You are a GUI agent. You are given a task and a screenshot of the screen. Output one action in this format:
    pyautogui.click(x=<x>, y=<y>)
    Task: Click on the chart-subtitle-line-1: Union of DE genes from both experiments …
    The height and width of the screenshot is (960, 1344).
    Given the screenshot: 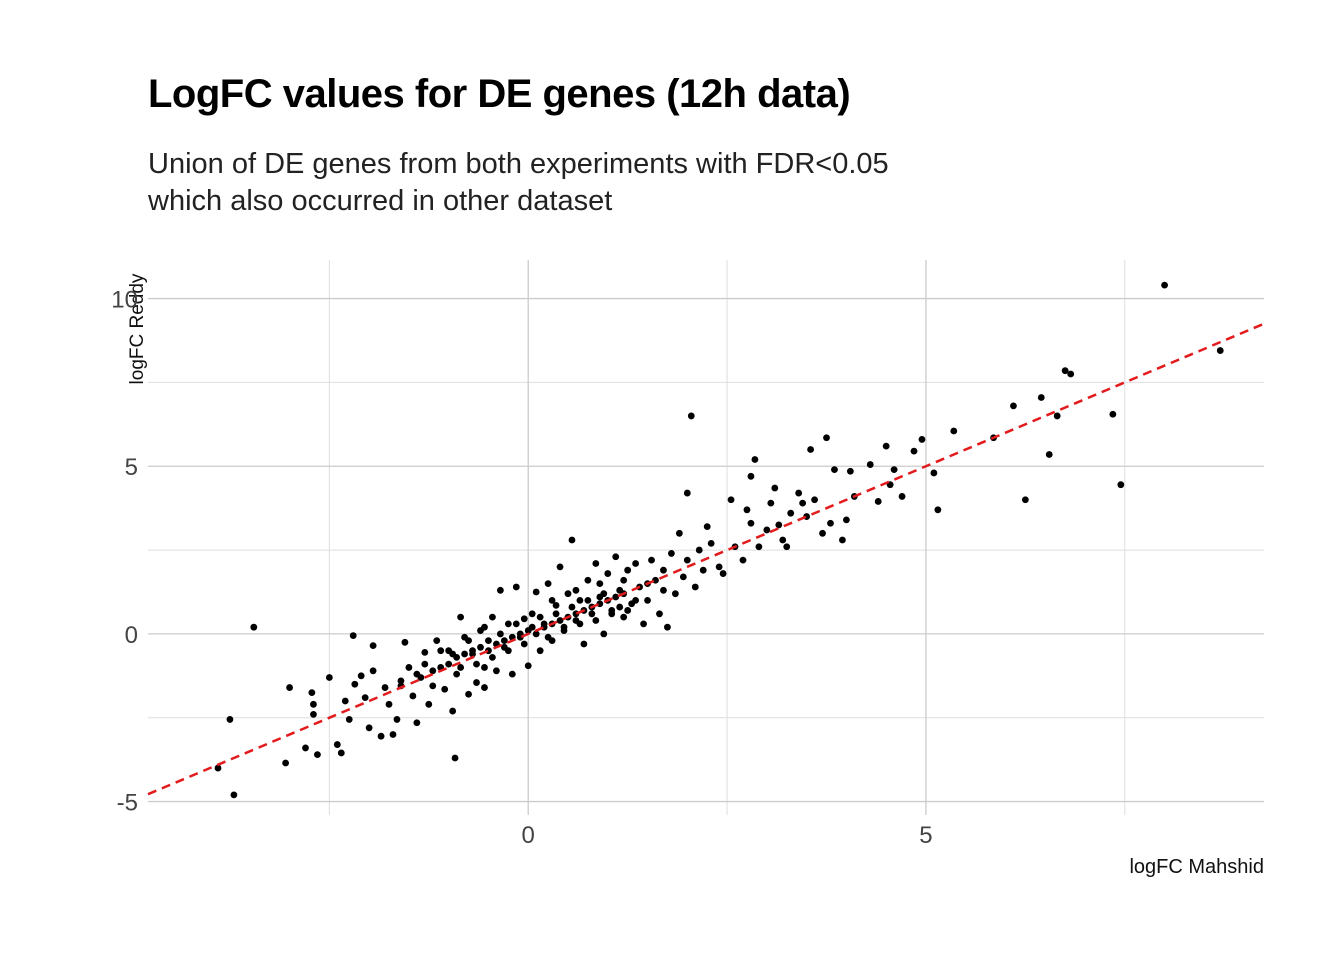 What is the action you would take?
    pyautogui.click(x=518, y=164)
    